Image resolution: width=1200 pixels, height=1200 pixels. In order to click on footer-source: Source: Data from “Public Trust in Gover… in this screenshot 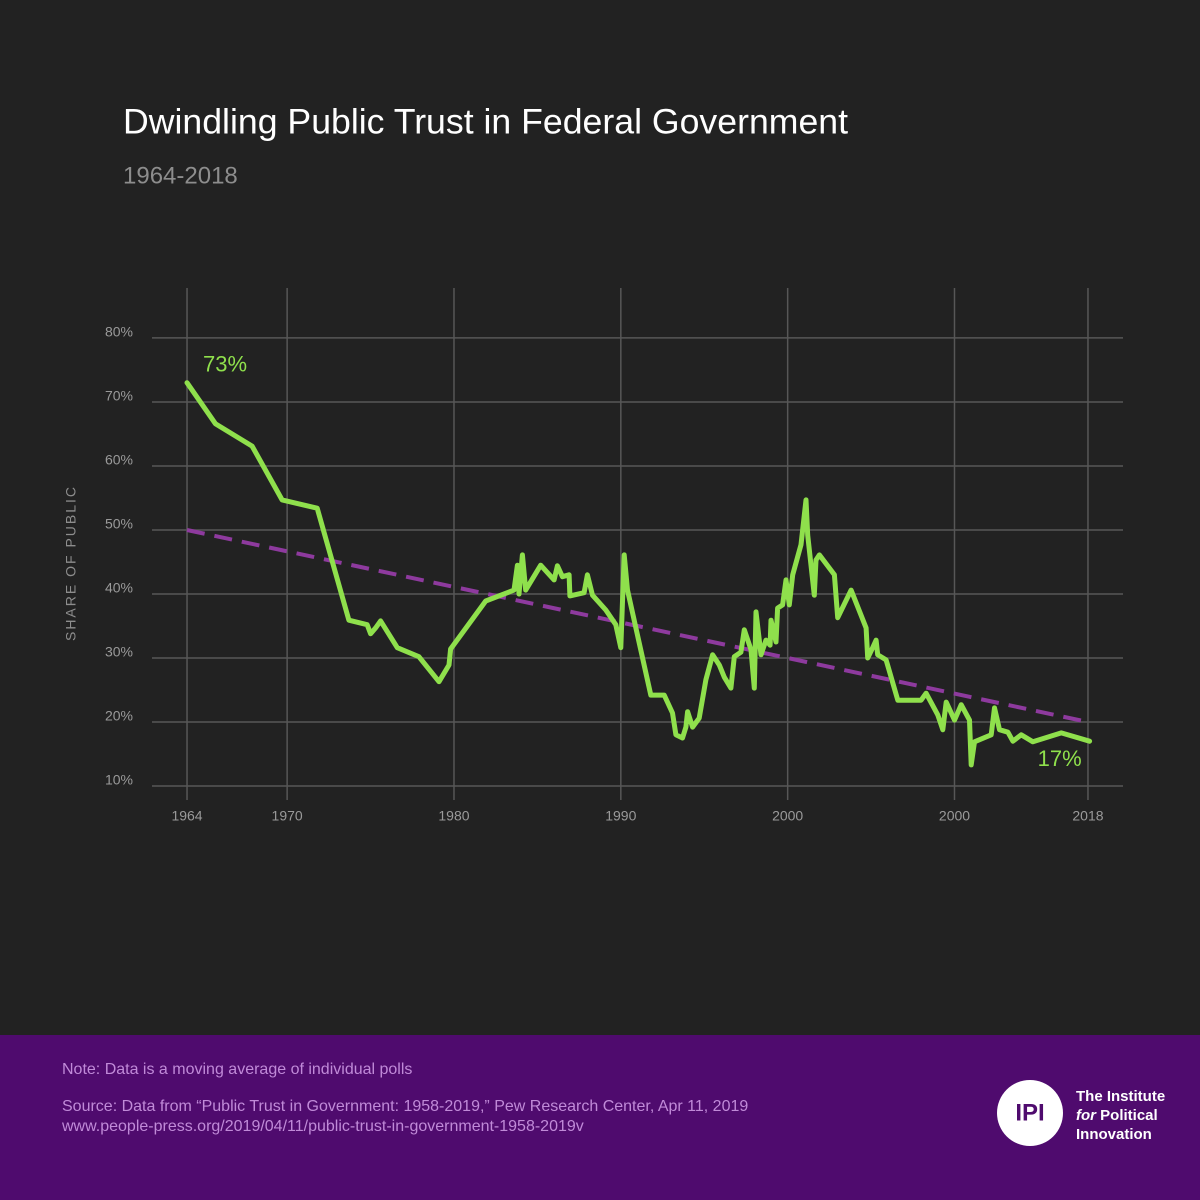, I will do `click(405, 1106)`.